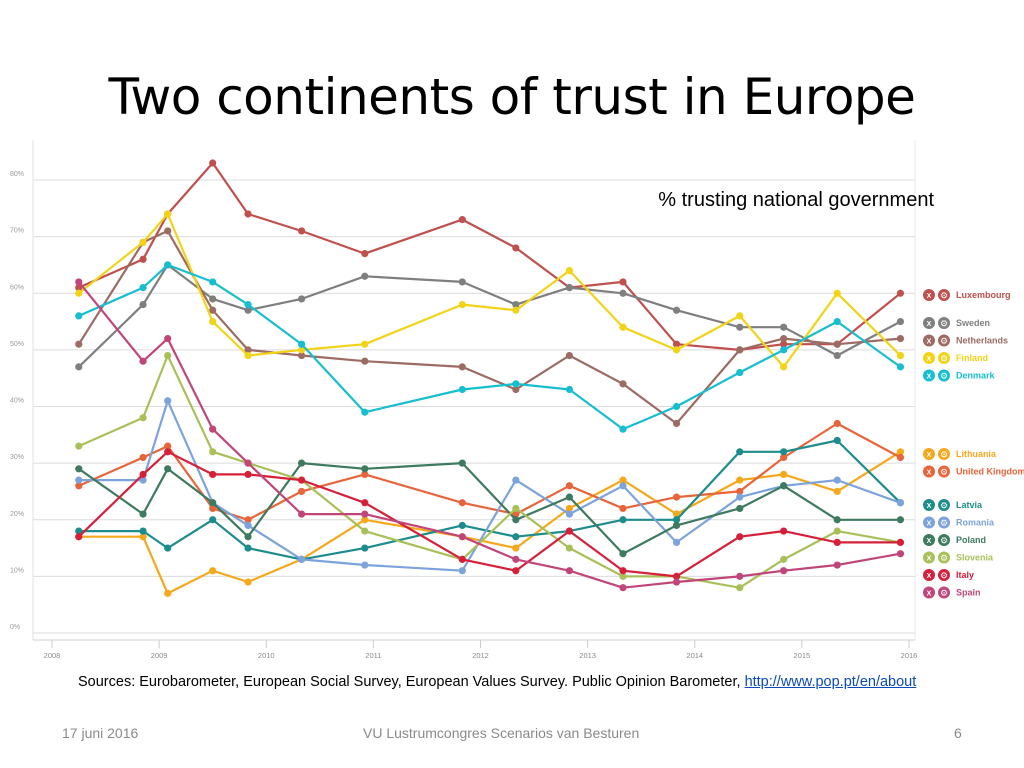  What do you see at coordinates (968, 593) in the screenshot?
I see `legend-label: Spain` at bounding box center [968, 593].